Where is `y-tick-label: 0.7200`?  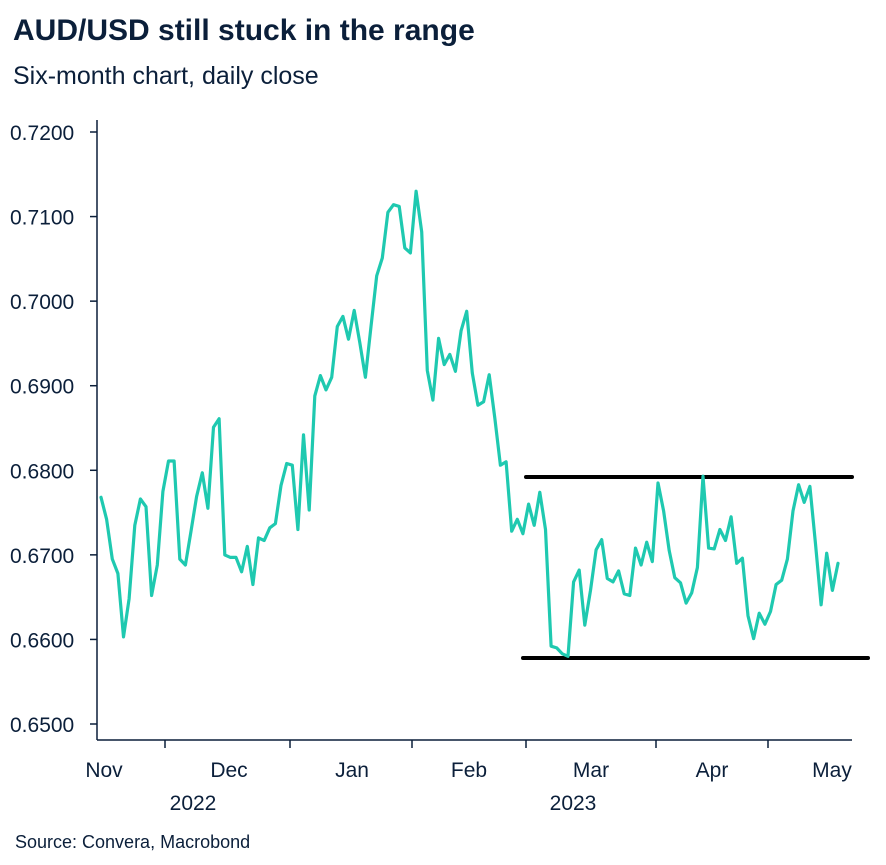 y-tick-label: 0.7200 is located at coordinates (42, 133).